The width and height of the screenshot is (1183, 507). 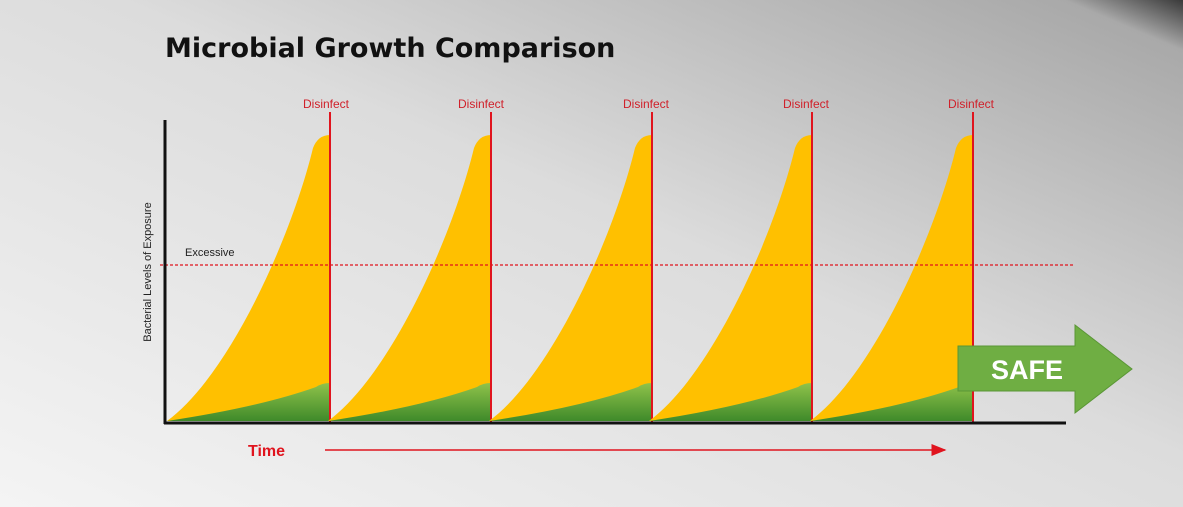 What do you see at coordinates (210, 253) in the screenshot?
I see `threshold-label: Excessive` at bounding box center [210, 253].